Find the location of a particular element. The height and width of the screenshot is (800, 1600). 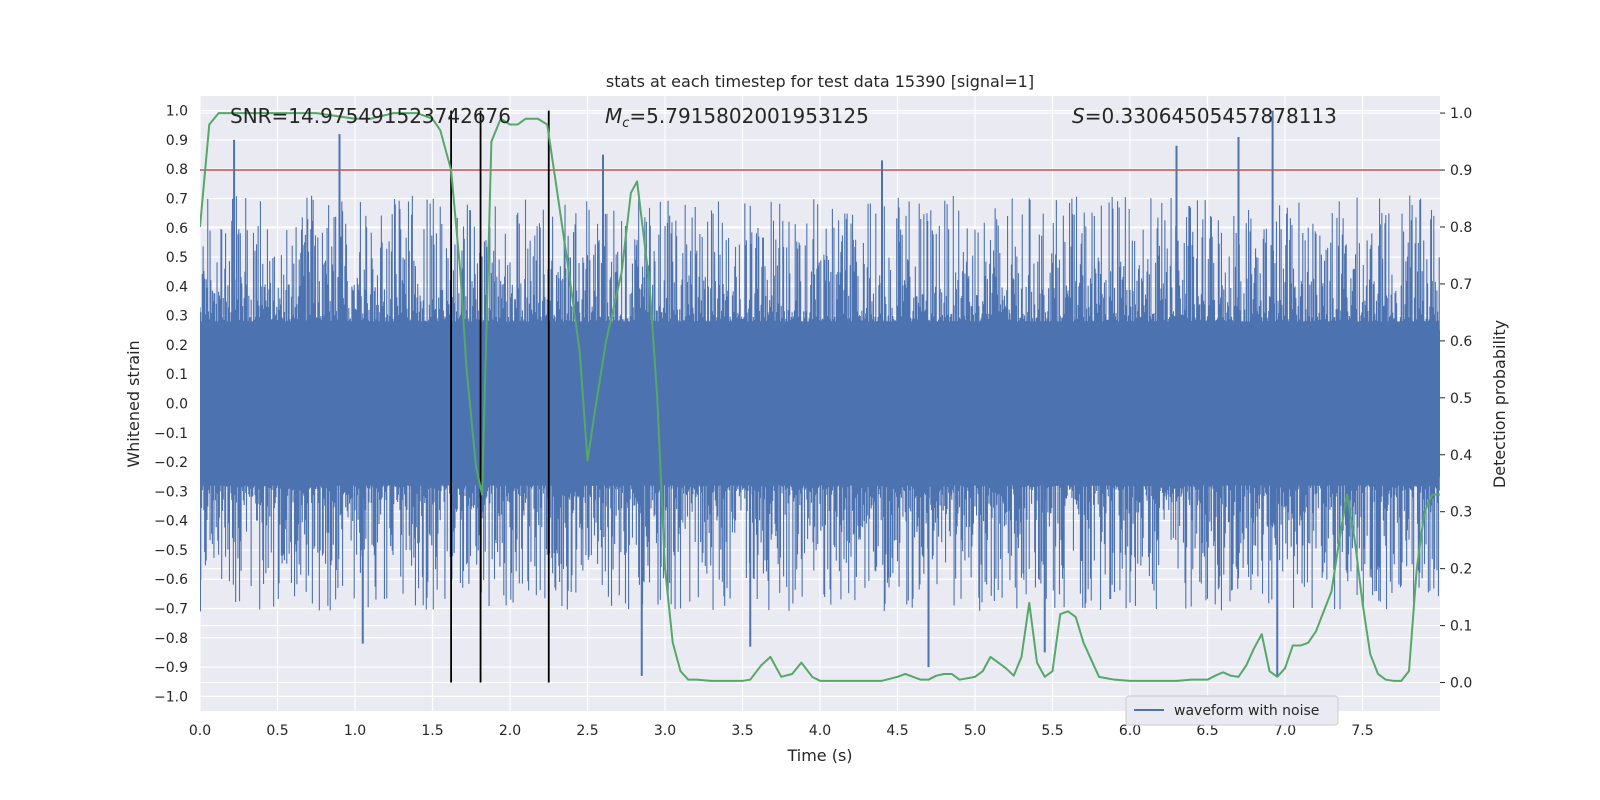

y-tick-label: −0.3 is located at coordinates (171, 492).